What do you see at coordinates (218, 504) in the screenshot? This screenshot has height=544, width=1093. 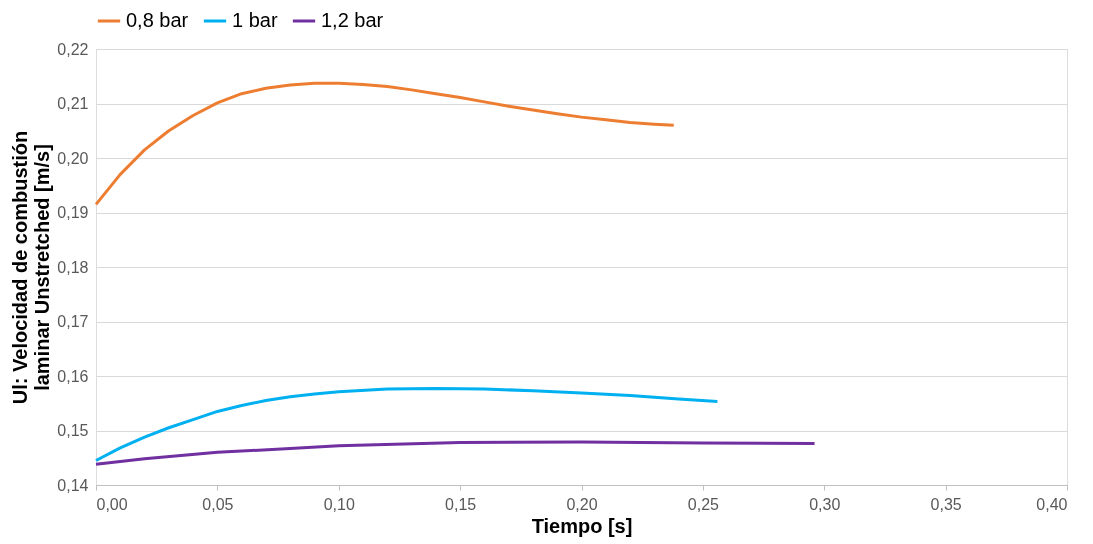 I see `x-tick-label: 0,05` at bounding box center [218, 504].